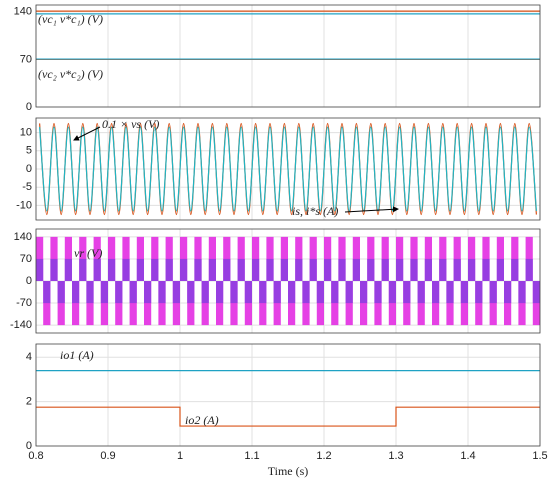 This screenshot has width=550, height=484. Describe the element at coordinates (35, 456) in the screenshot. I see `x-tick-label: 0.8` at that location.